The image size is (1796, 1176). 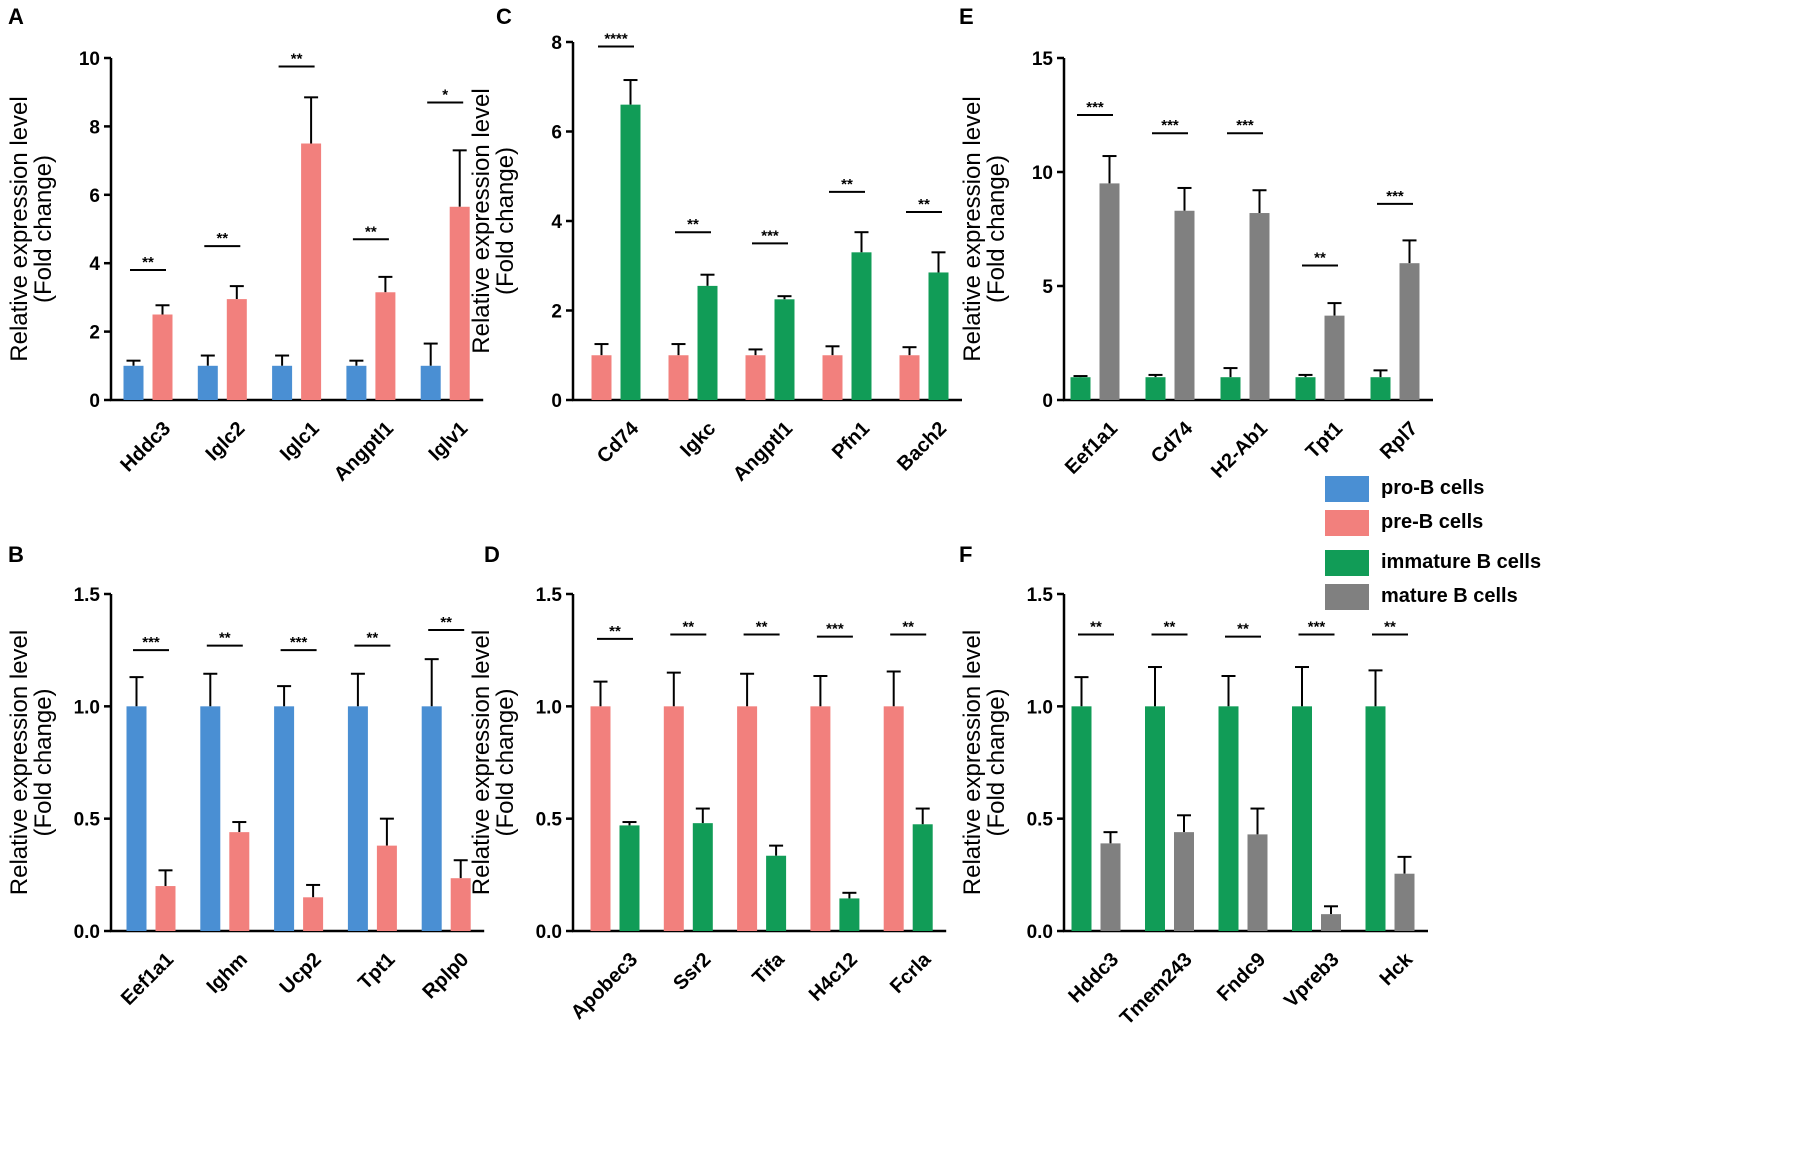 What do you see at coordinates (556, 43) in the screenshot?
I see `panel-c-y-tick-label: 8` at bounding box center [556, 43].